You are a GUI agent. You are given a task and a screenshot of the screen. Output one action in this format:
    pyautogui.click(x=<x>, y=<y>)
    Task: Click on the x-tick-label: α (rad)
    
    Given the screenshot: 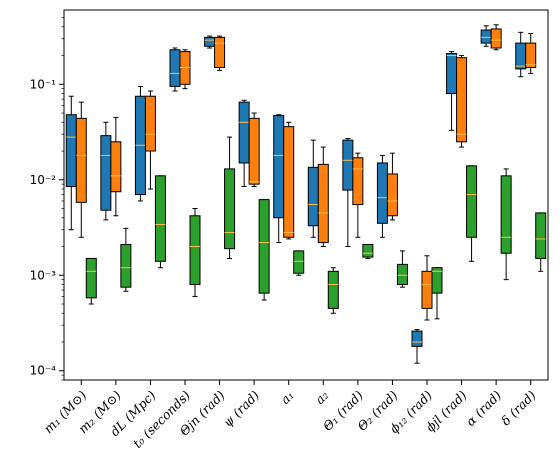 What is the action you would take?
    pyautogui.click(x=484, y=408)
    